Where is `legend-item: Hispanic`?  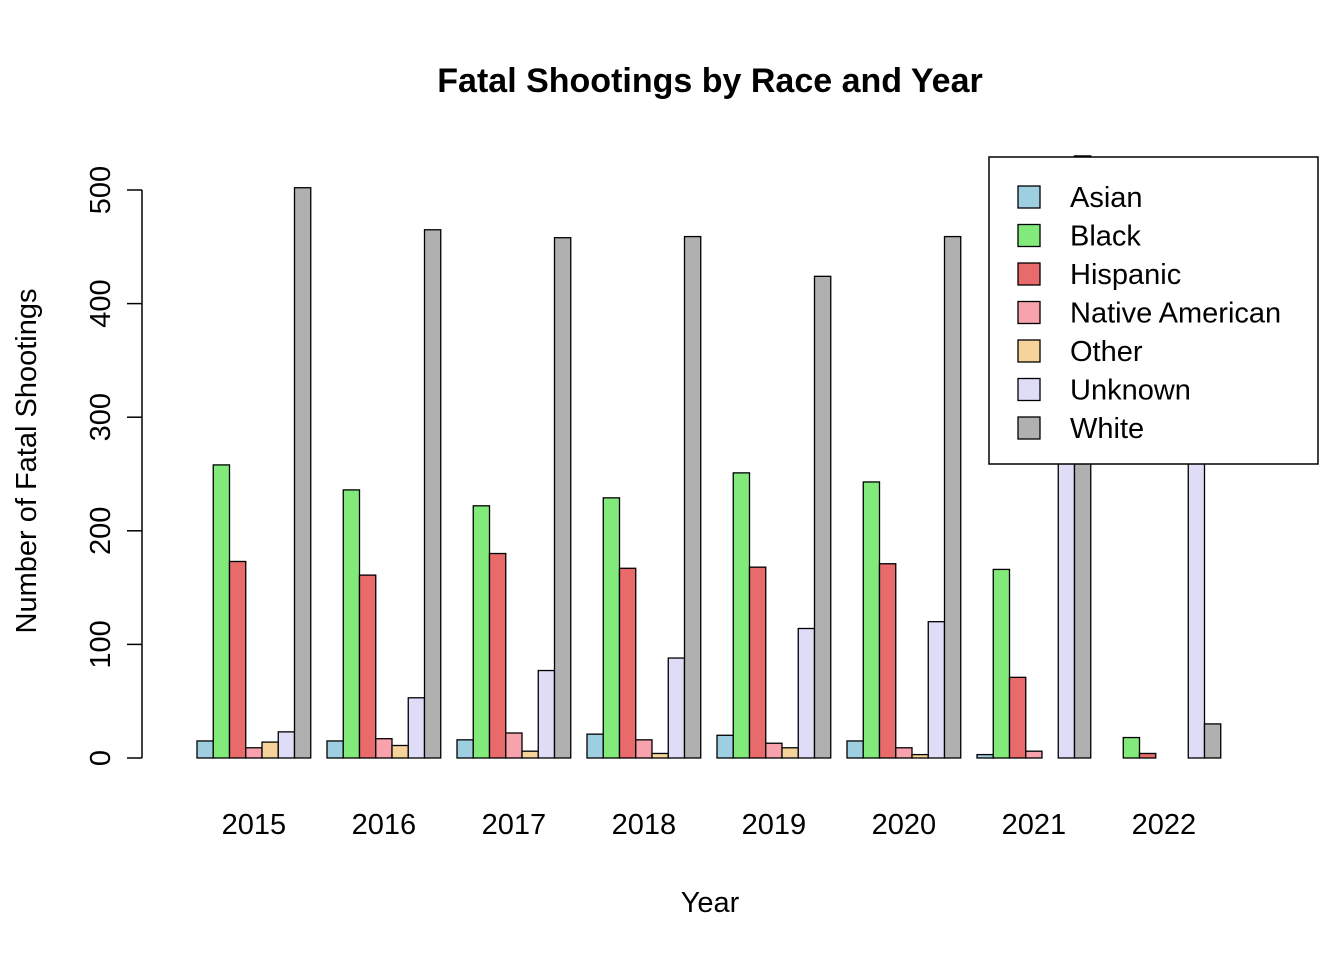 legend-item: Hispanic is located at coordinates (1099, 275).